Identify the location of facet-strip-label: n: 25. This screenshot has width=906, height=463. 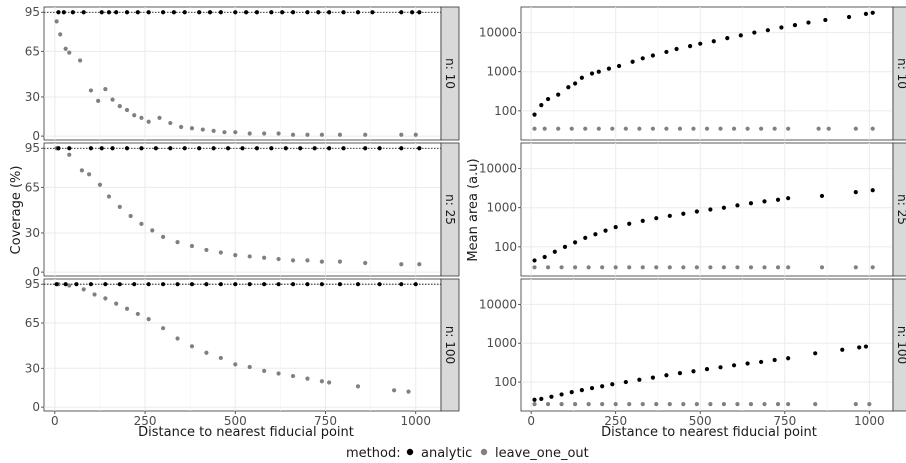
(450, 209).